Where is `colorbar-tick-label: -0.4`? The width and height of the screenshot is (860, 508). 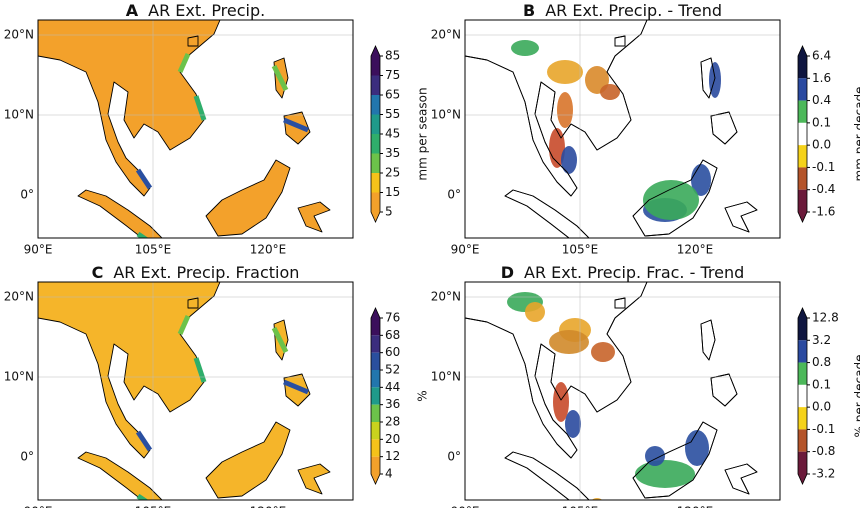
colorbar-tick-label: -0.4 is located at coordinates (823, 189).